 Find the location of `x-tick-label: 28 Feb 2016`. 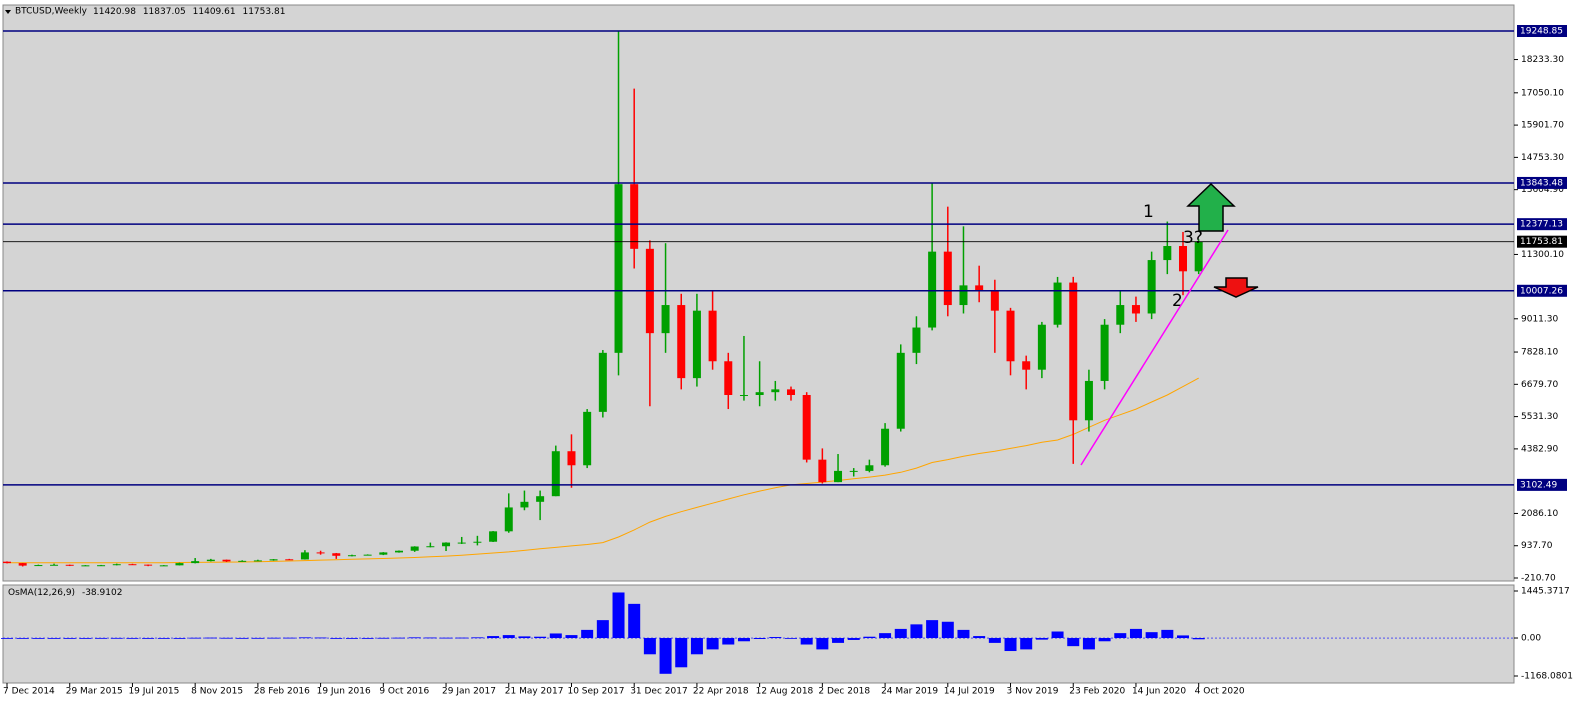

x-tick-label: 28 Feb 2016 is located at coordinates (282, 692).